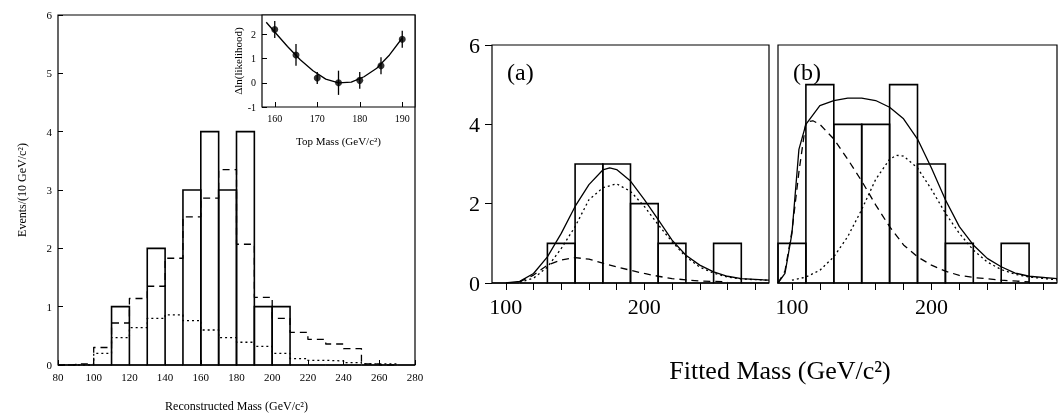 Image resolution: width=1059 pixels, height=417 pixels. What do you see at coordinates (402, 118) in the screenshot?
I see `x-tick-label: 190` at bounding box center [402, 118].